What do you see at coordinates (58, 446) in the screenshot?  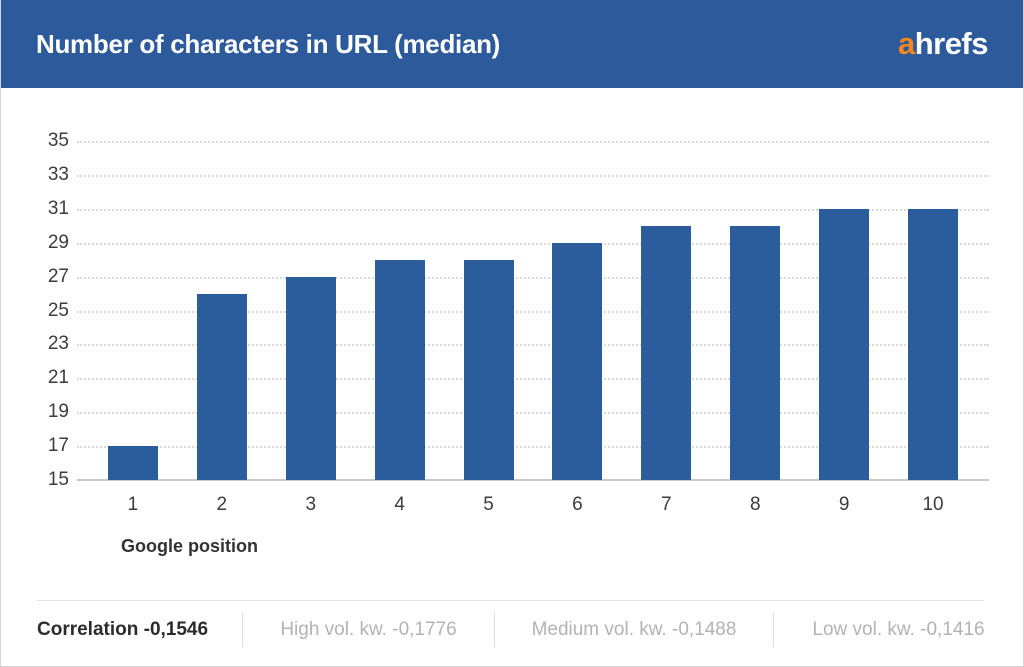 I see `y-tick-label: 17` at bounding box center [58, 446].